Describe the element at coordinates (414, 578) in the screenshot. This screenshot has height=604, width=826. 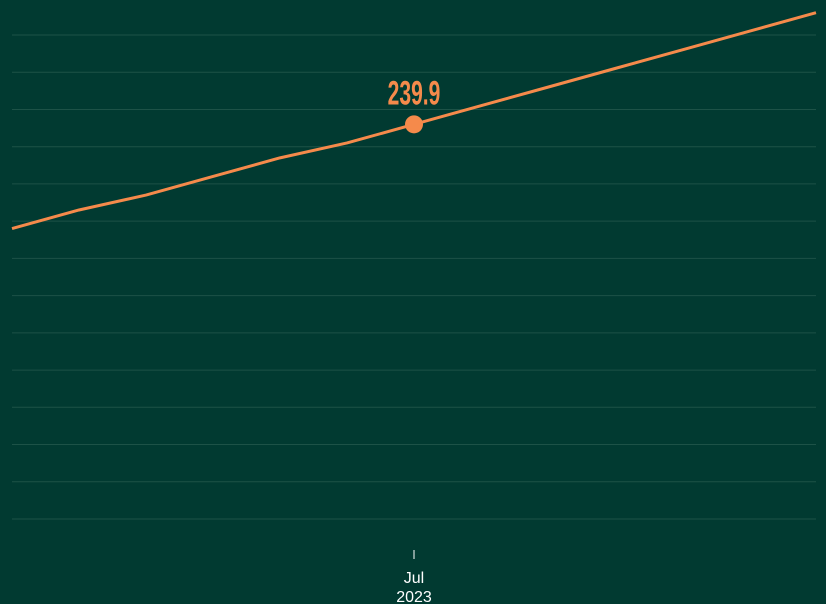
I see `x-tick-label: Jul` at that location.